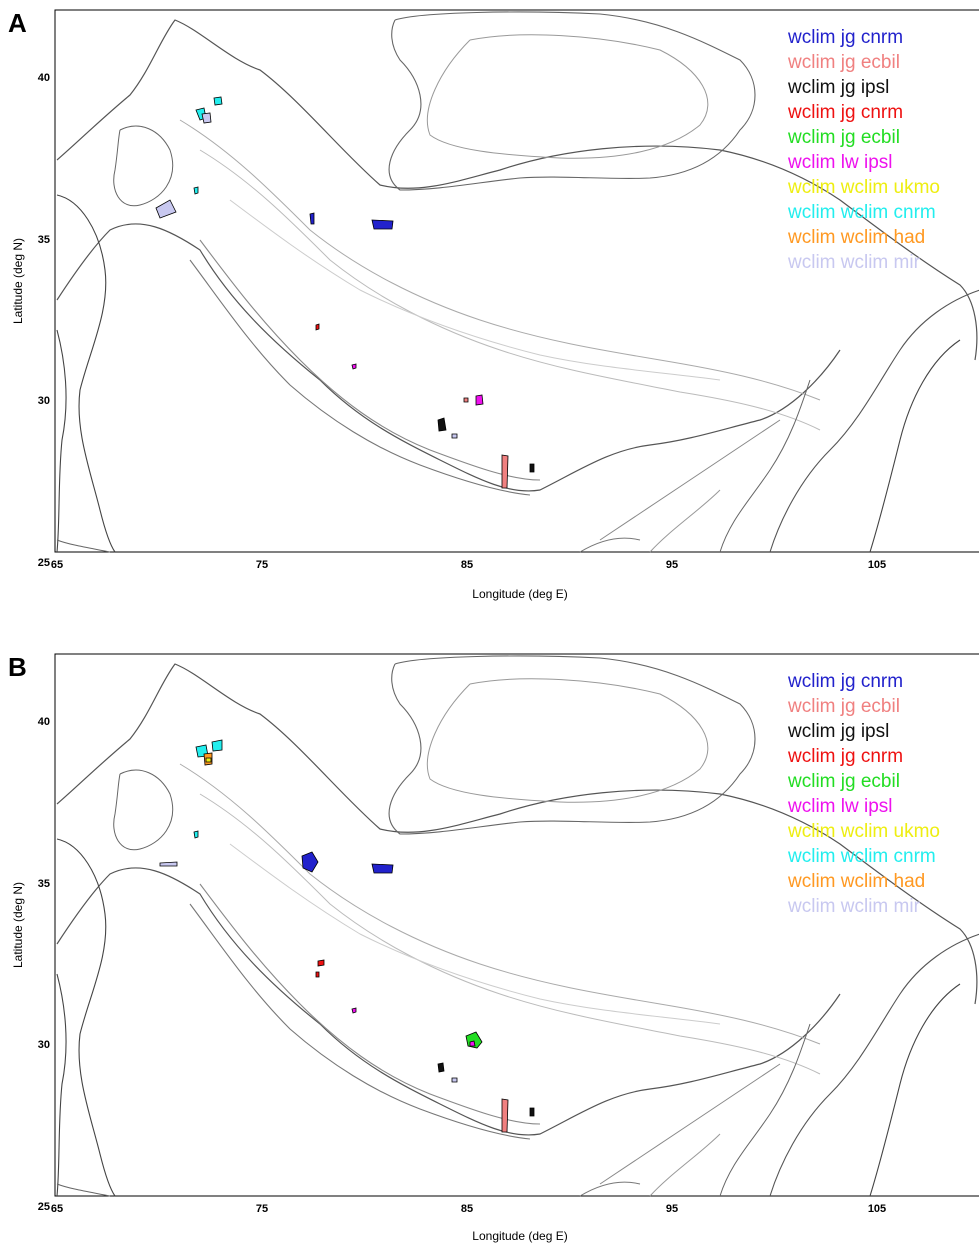 The image size is (979, 1249). What do you see at coordinates (208, 760) in the screenshot?
I see `patch-ukmo` at bounding box center [208, 760].